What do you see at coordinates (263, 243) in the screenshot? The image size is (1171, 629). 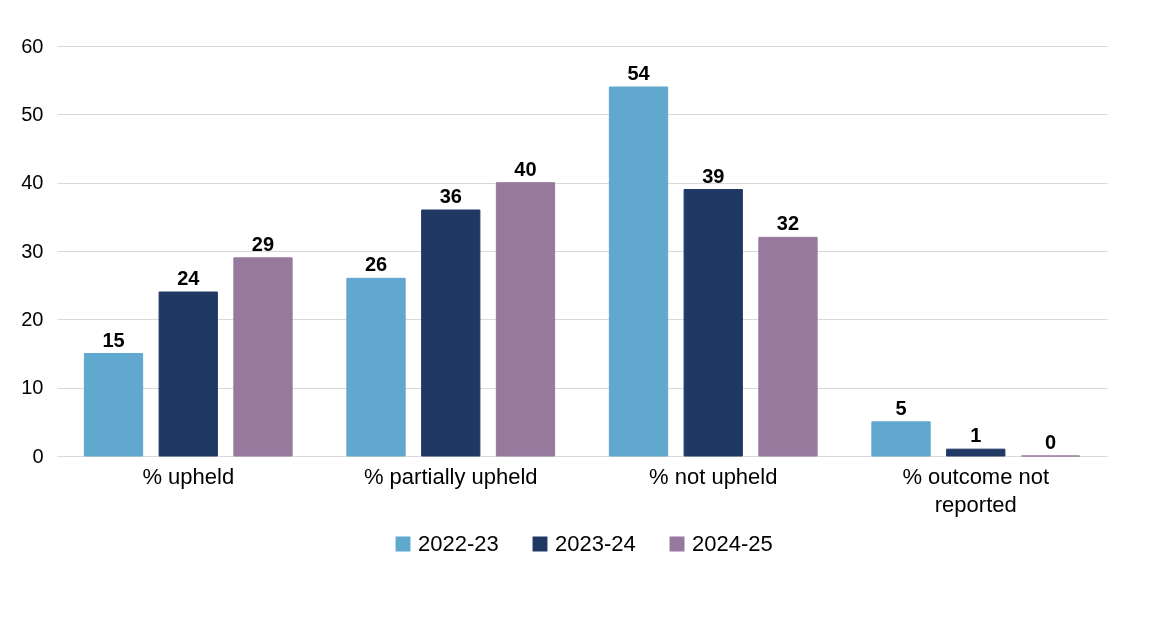 I see `data-label: 29` at bounding box center [263, 243].